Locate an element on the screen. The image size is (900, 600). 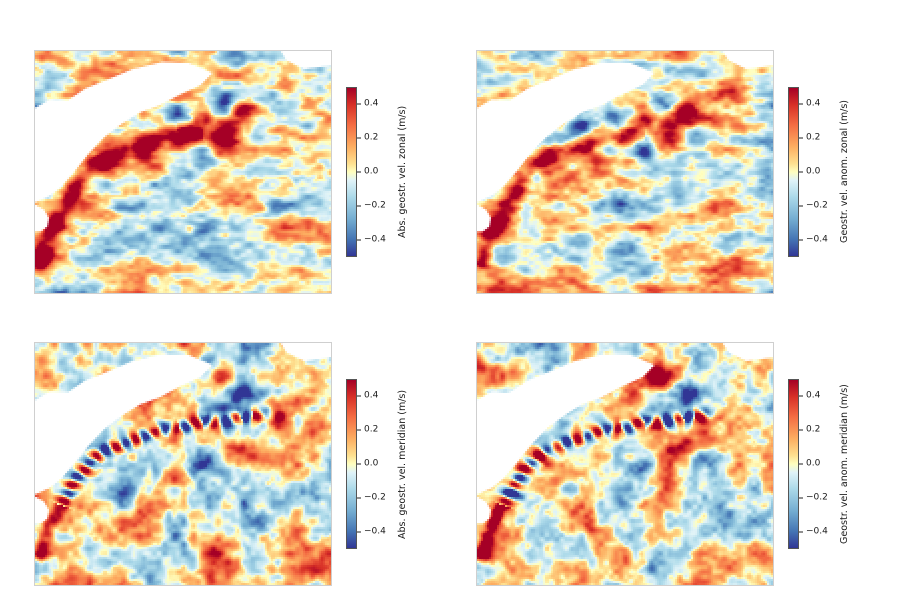
heatmap-anom-zonal is located at coordinates (625, 172).